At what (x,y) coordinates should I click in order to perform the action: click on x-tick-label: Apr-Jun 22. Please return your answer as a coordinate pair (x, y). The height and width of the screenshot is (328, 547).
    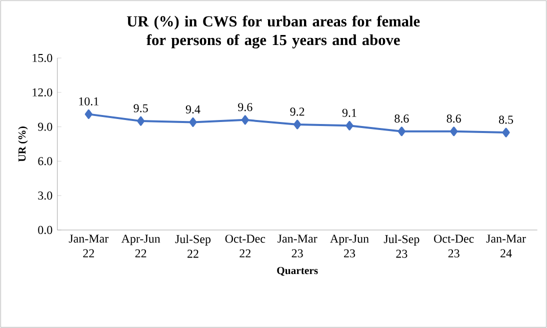
    Looking at the image, I should click on (140, 246).